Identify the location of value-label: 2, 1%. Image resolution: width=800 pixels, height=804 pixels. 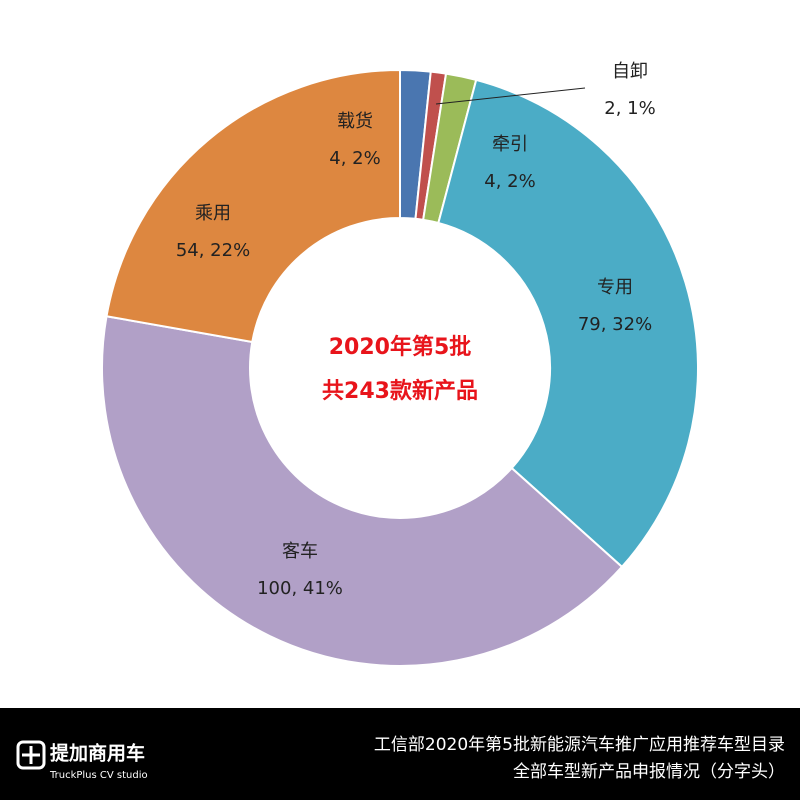
(629, 108).